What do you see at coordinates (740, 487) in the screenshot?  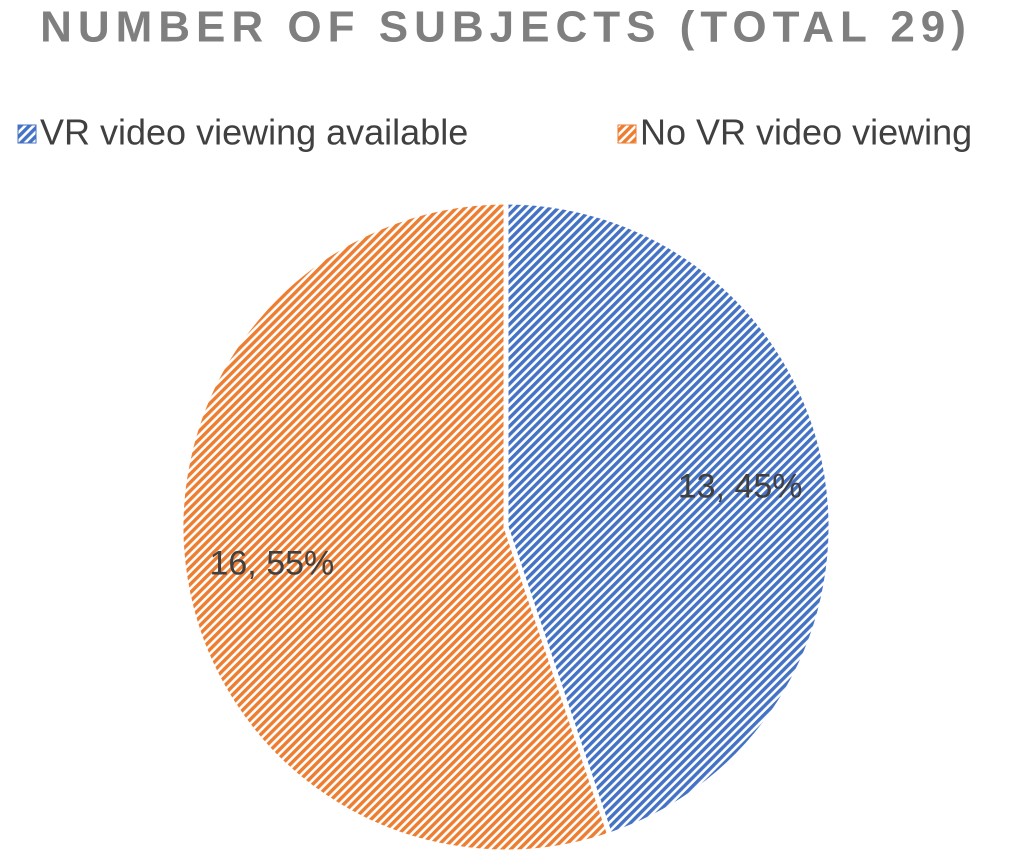 I see `data-label: 13, 45%` at bounding box center [740, 487].